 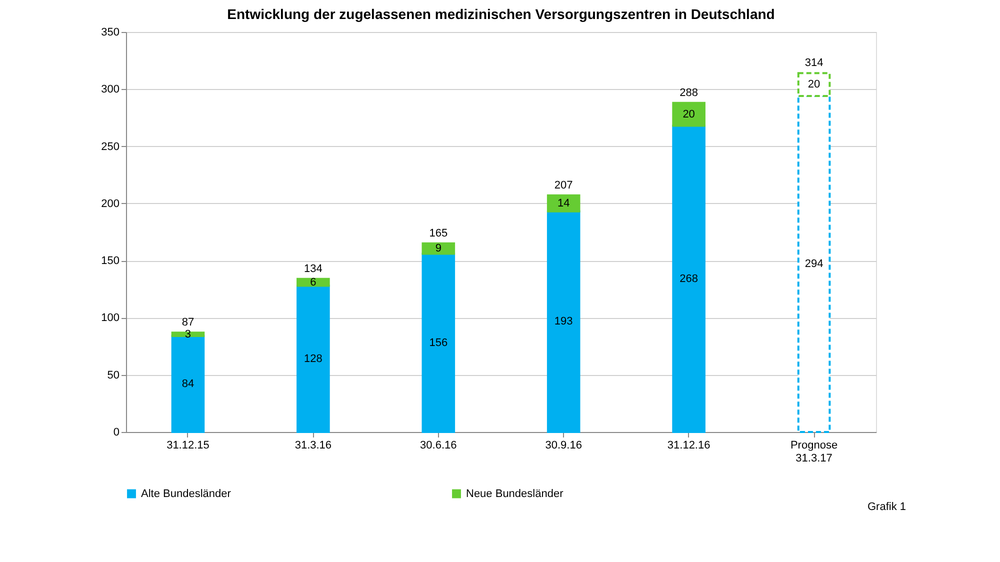 I want to click on total-label: 87, so click(x=188, y=322).